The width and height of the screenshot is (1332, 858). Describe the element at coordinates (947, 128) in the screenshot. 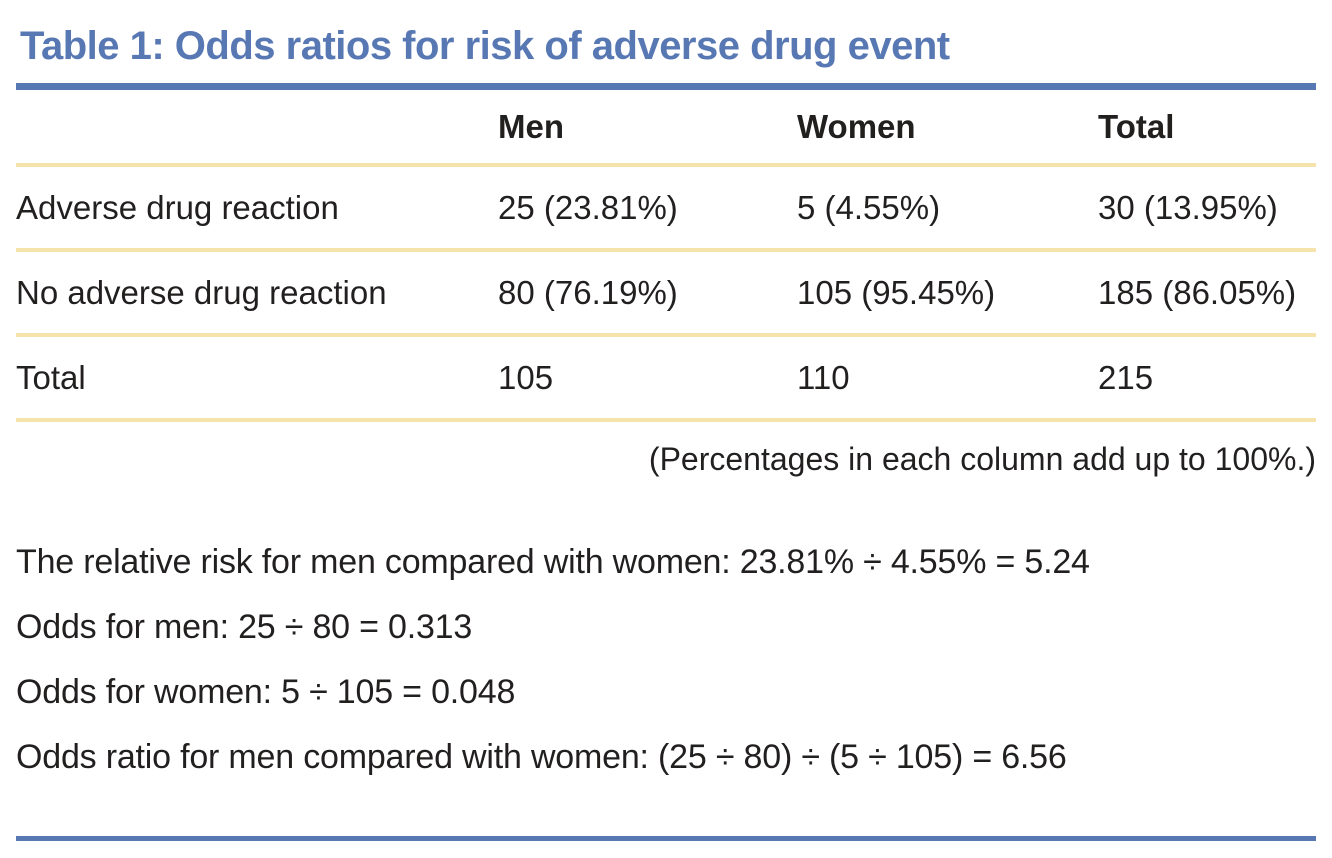

I see `col-header-women: Women` at that location.